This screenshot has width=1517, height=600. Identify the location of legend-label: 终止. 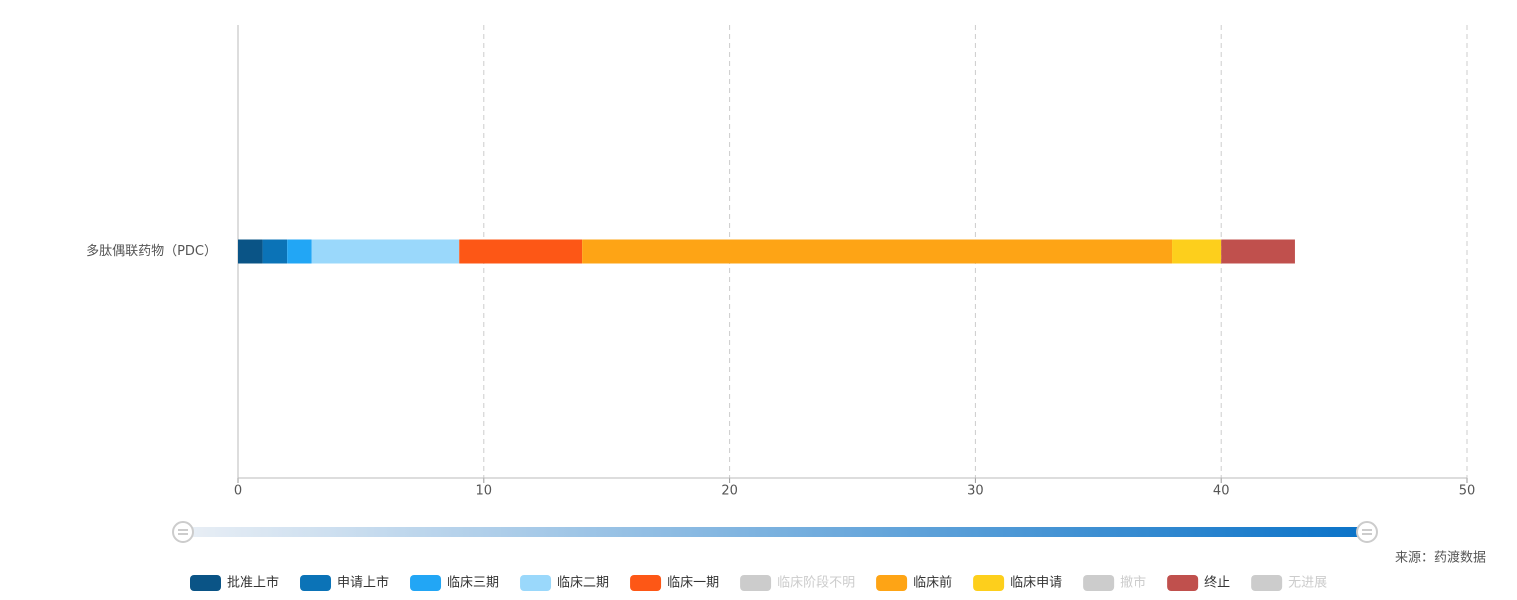
(1217, 583).